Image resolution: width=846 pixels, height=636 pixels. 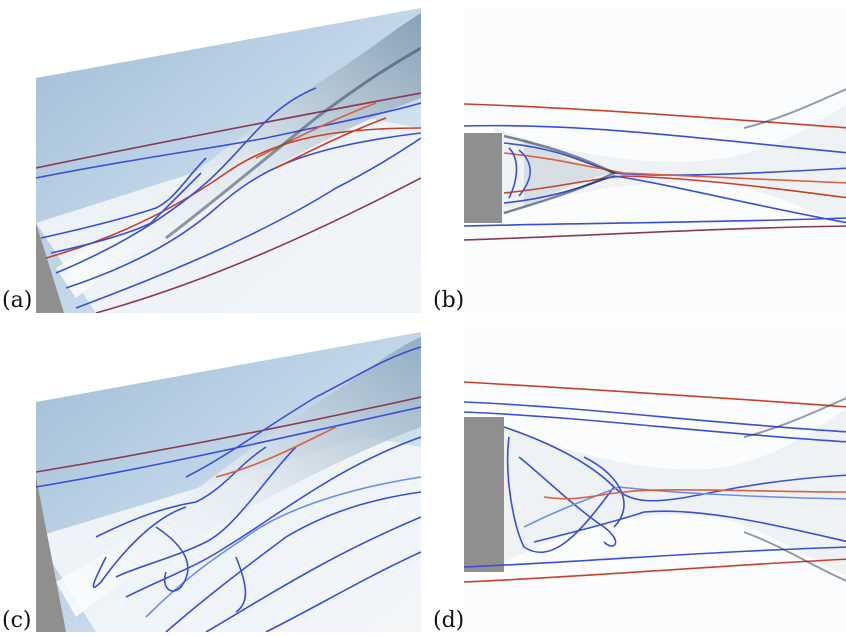 What do you see at coordinates (449, 300) in the screenshot?
I see `panel-label-b: (b)` at bounding box center [449, 300].